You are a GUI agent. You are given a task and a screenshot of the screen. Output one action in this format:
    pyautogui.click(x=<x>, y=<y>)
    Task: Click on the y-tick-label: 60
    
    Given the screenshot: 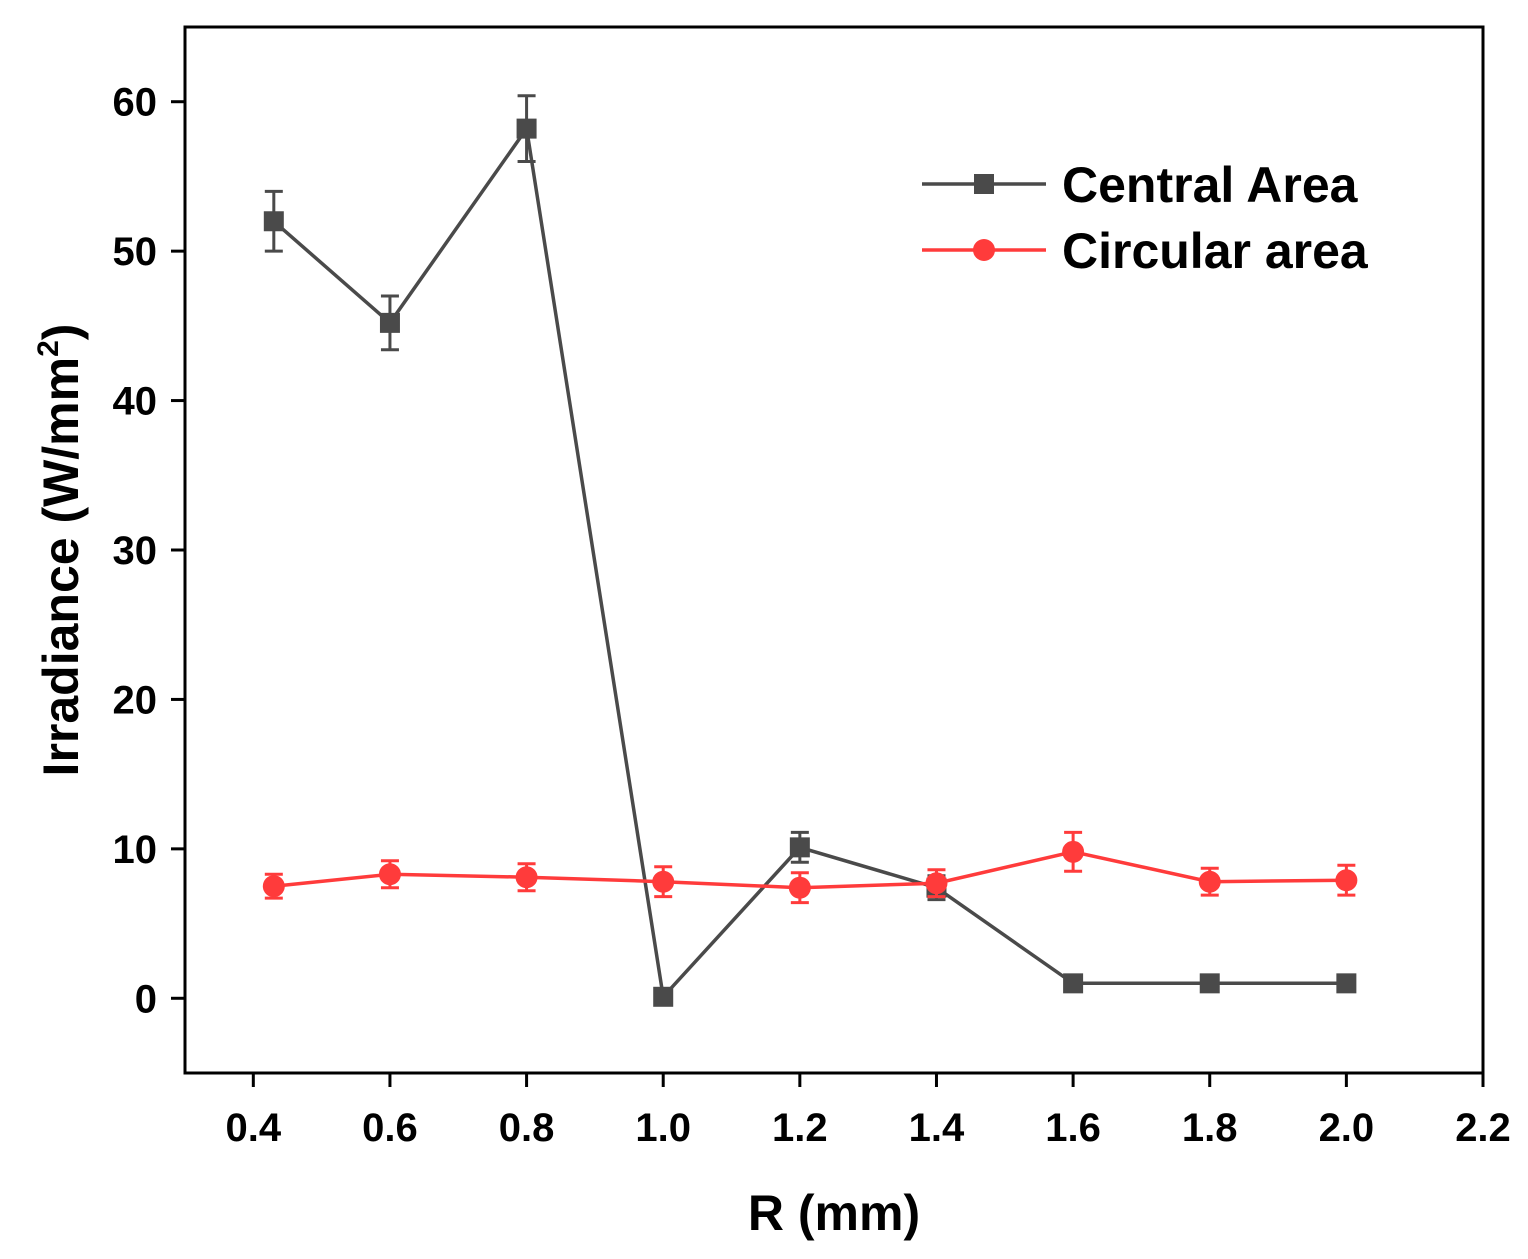 What is the action you would take?
    pyautogui.click(x=135, y=103)
    